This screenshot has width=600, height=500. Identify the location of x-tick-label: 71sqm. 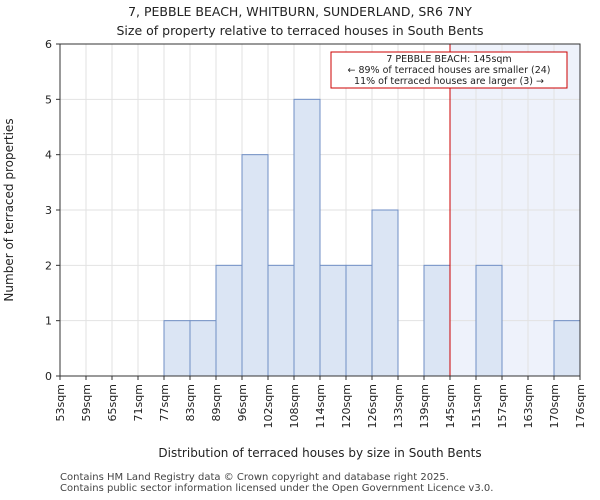
(138, 402).